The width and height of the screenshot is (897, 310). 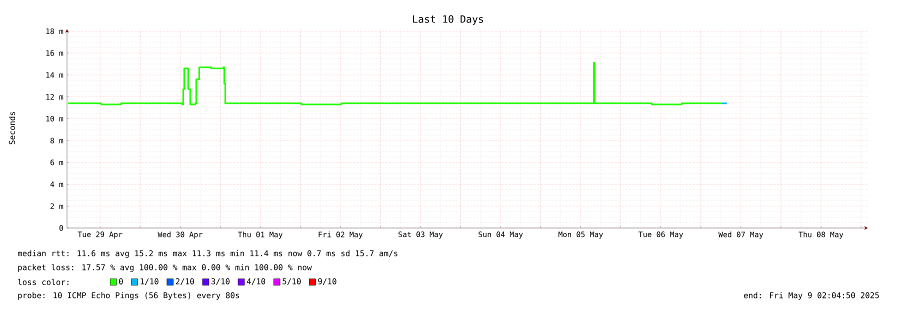 I want to click on chart-title: Last 10 Days, so click(x=448, y=20).